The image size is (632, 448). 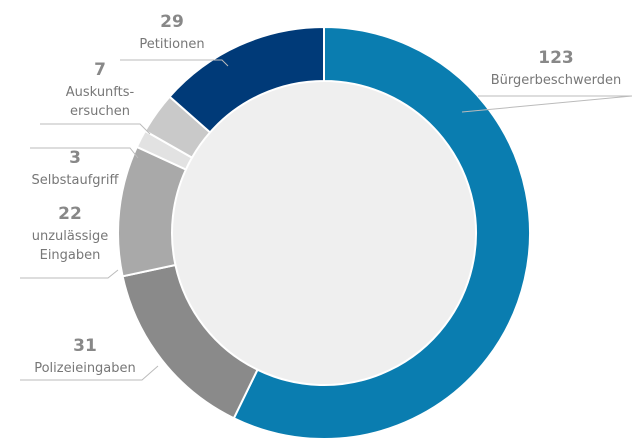 What do you see at coordinates (100, 102) in the screenshot?
I see `category-label: Auskunfts-ersuchen` at bounding box center [100, 102].